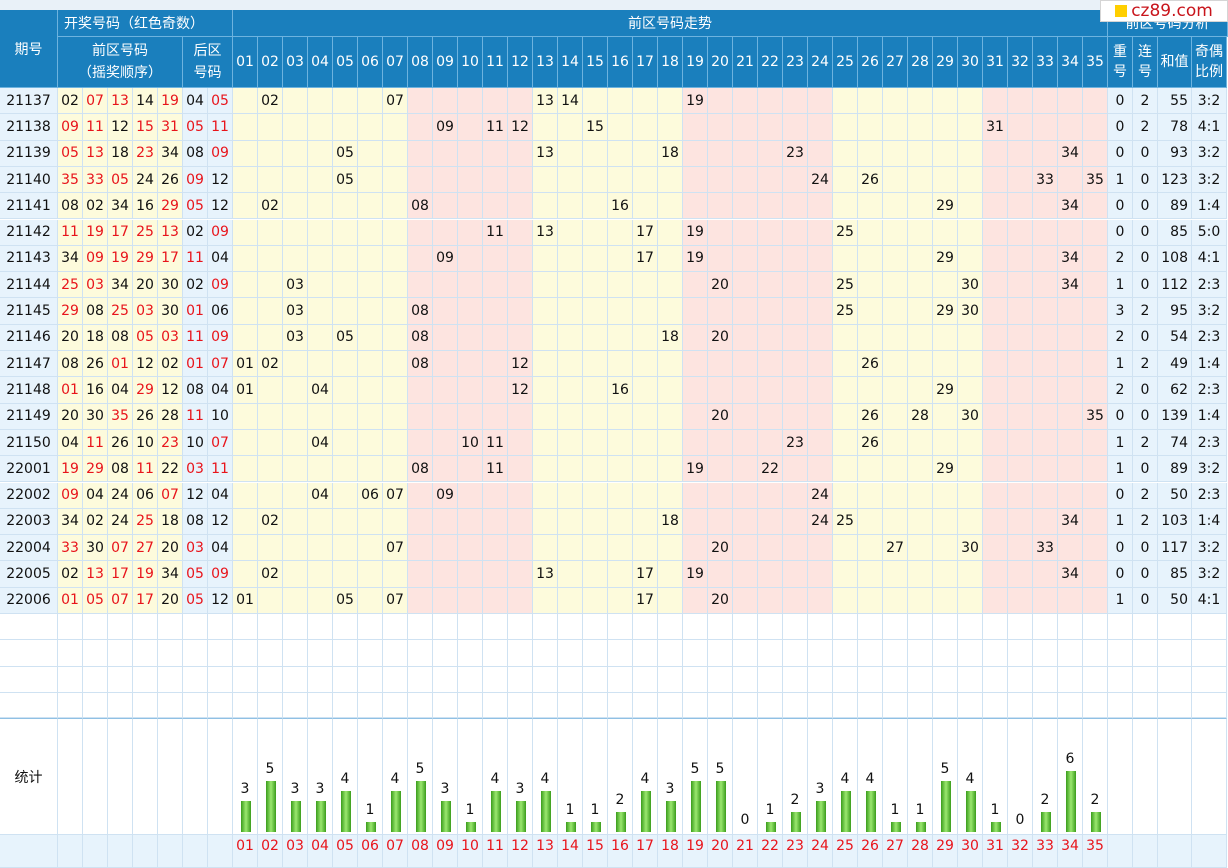 The image size is (1228, 868). Describe the element at coordinates (945, 259) in the screenshot. I see `trend-hit-cell: 29` at that location.